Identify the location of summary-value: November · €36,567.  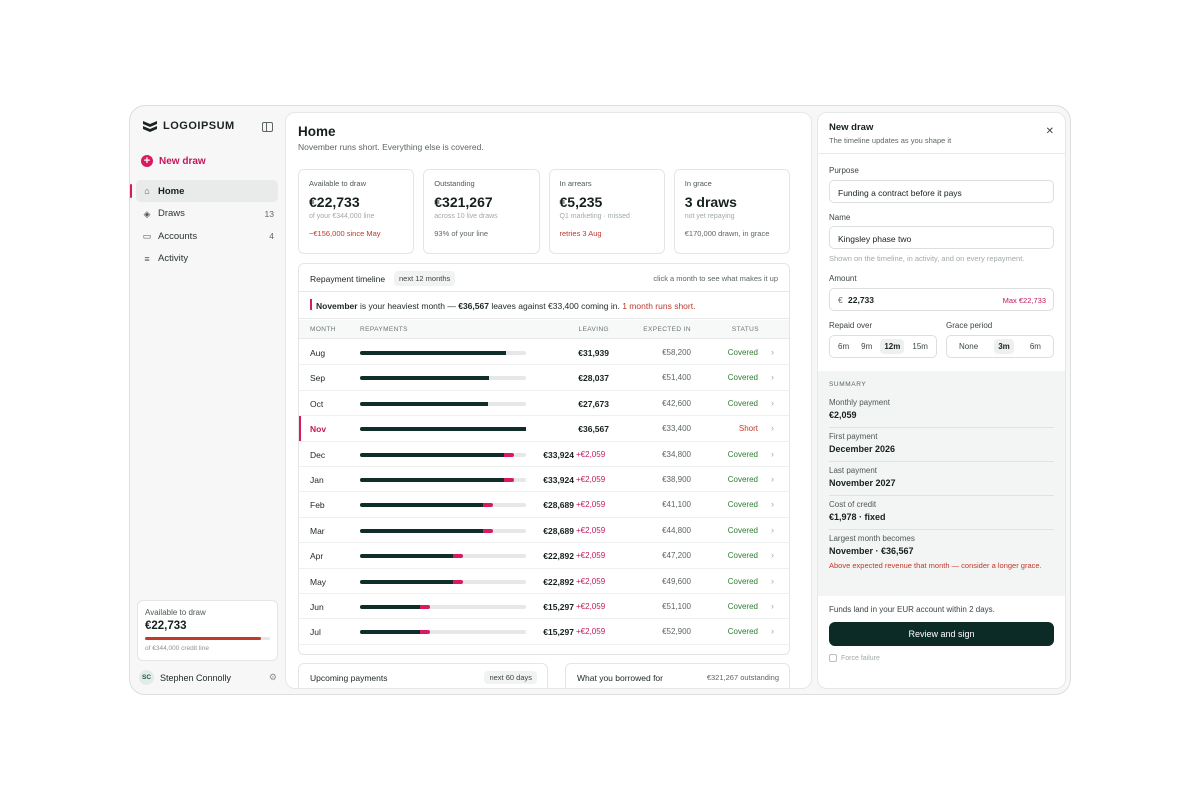
(871, 551).